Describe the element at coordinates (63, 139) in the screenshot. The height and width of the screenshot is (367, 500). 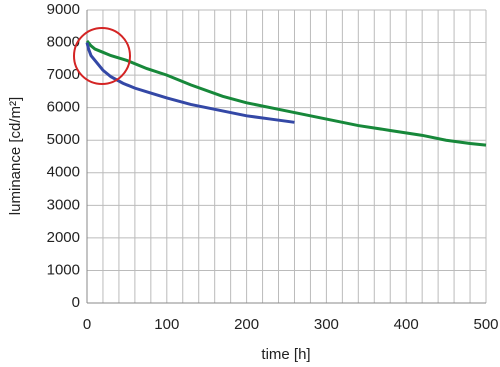
I see `y-tick-label: 5000` at that location.